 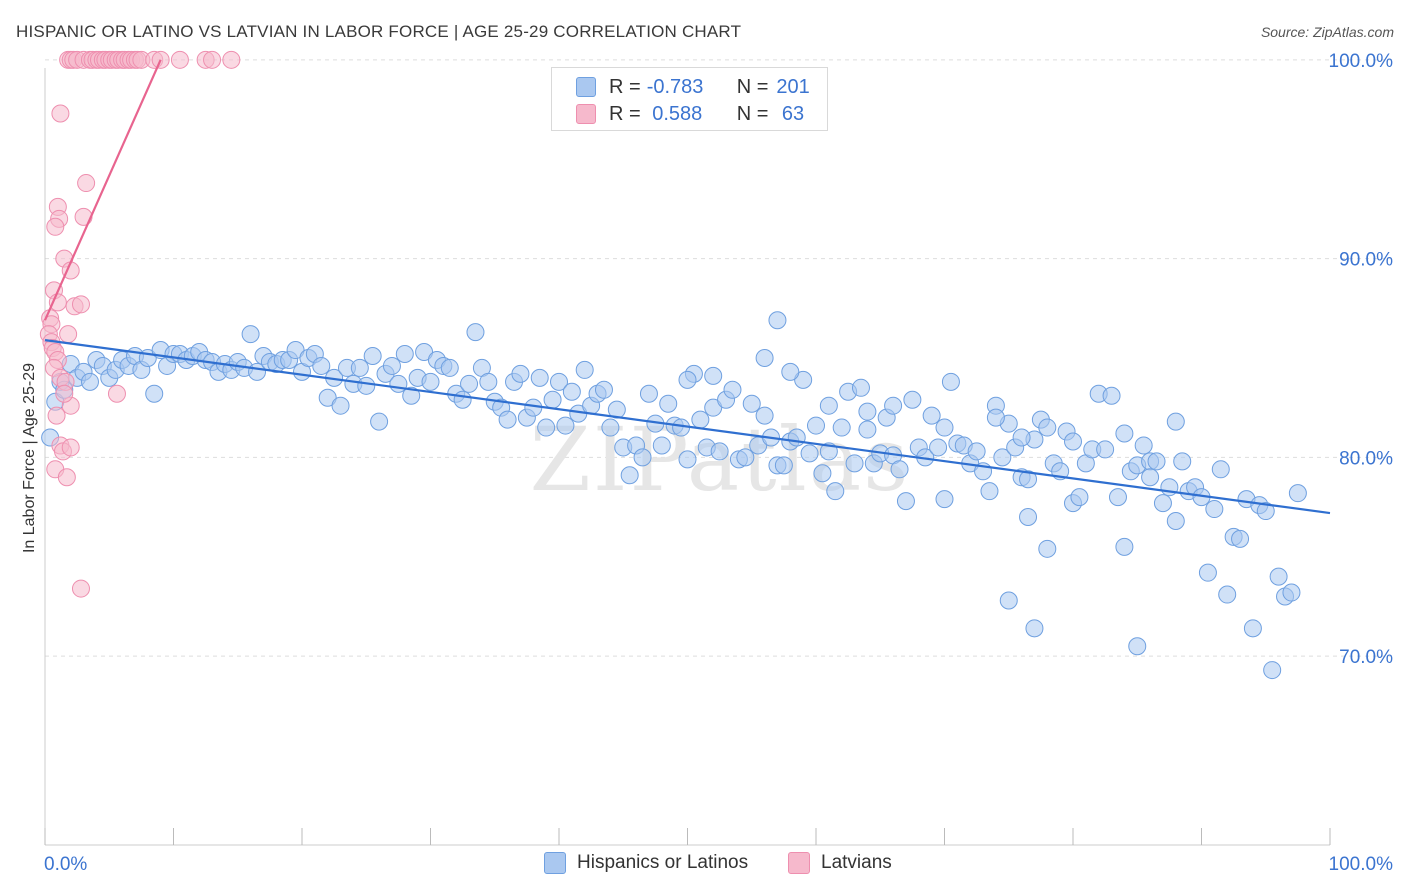 What do you see at coordinates (663, 862) in the screenshot?
I see `legend-label-hispanics: Hispanics or Latinos` at bounding box center [663, 862].